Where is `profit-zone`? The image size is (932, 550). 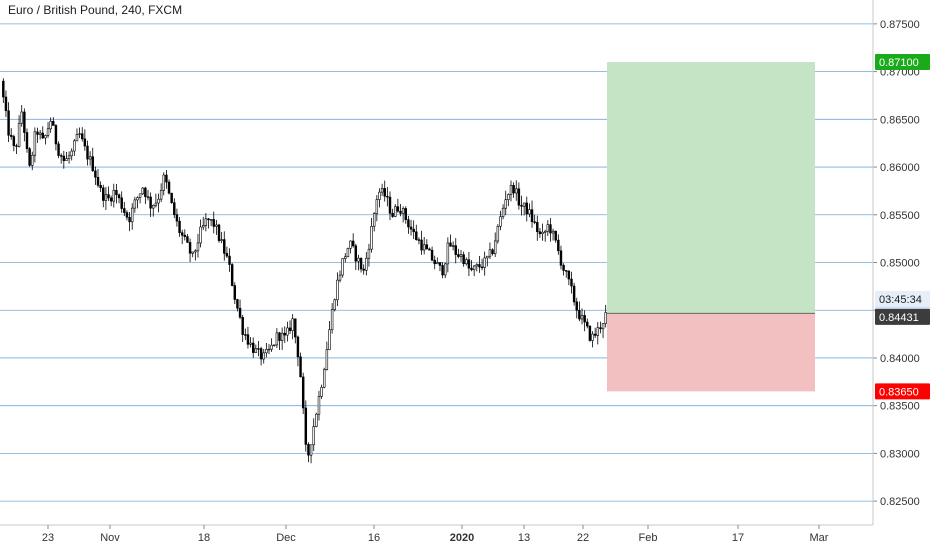
profit-zone is located at coordinates (711, 188).